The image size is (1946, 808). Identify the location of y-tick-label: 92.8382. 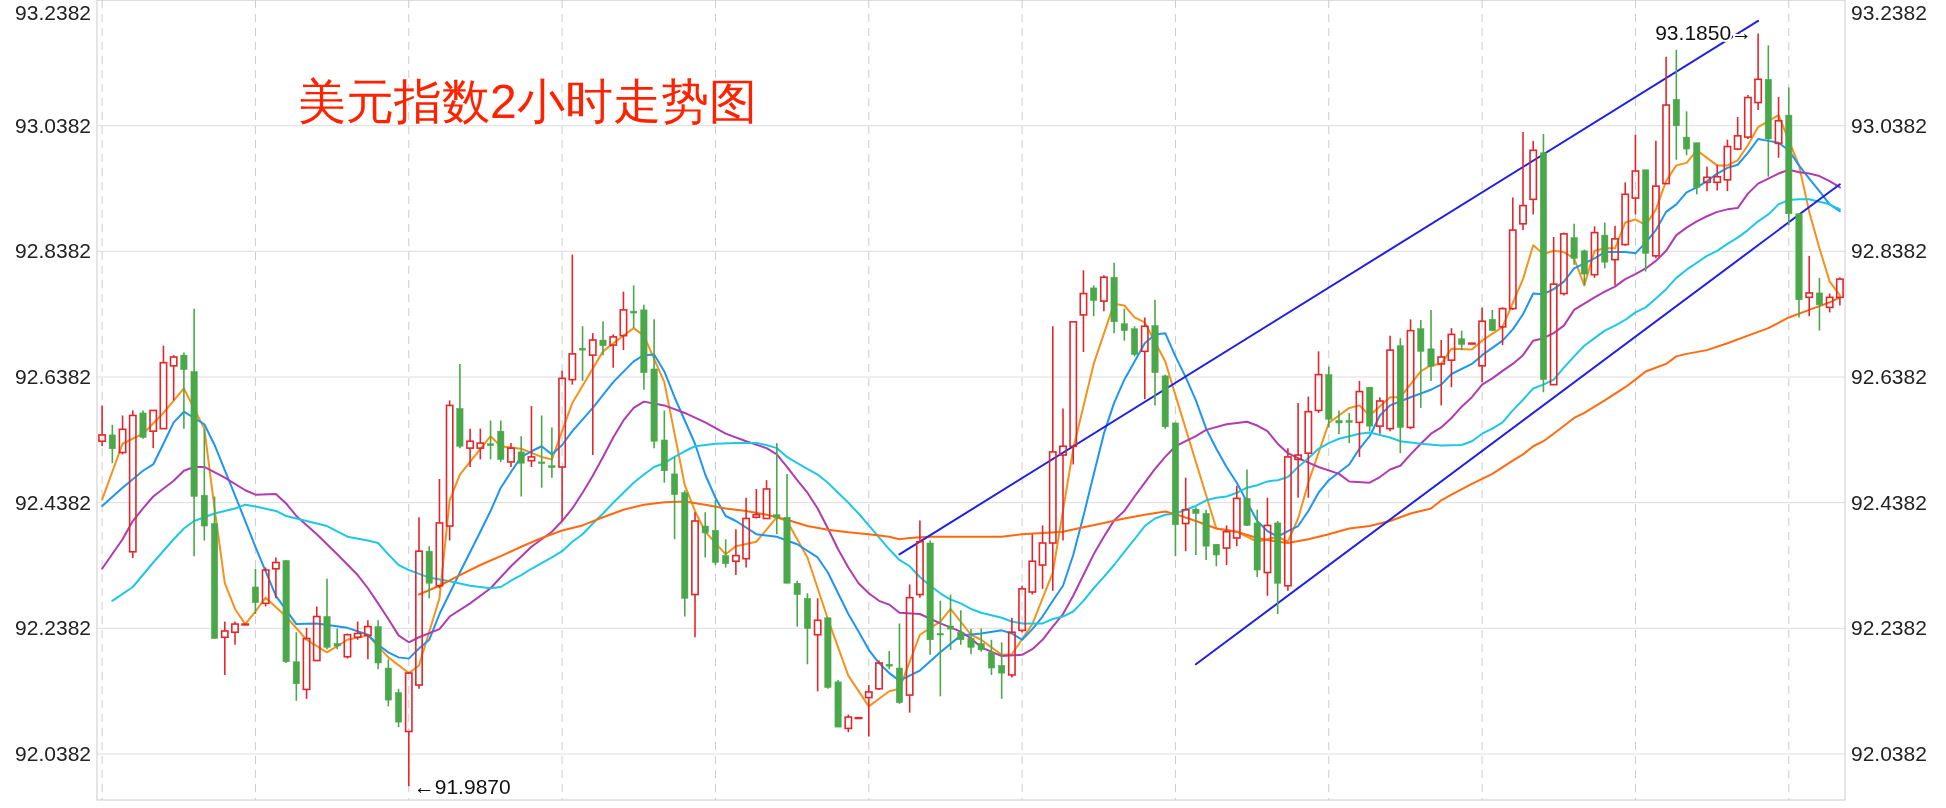
(53, 251).